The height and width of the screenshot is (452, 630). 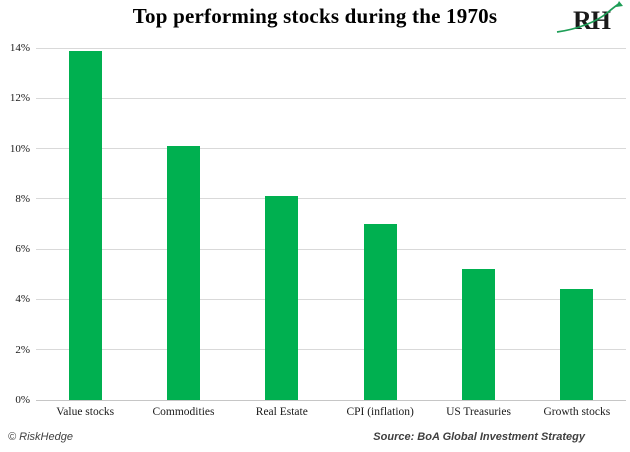 I want to click on x-category-label: US Treasuries, so click(x=478, y=412).